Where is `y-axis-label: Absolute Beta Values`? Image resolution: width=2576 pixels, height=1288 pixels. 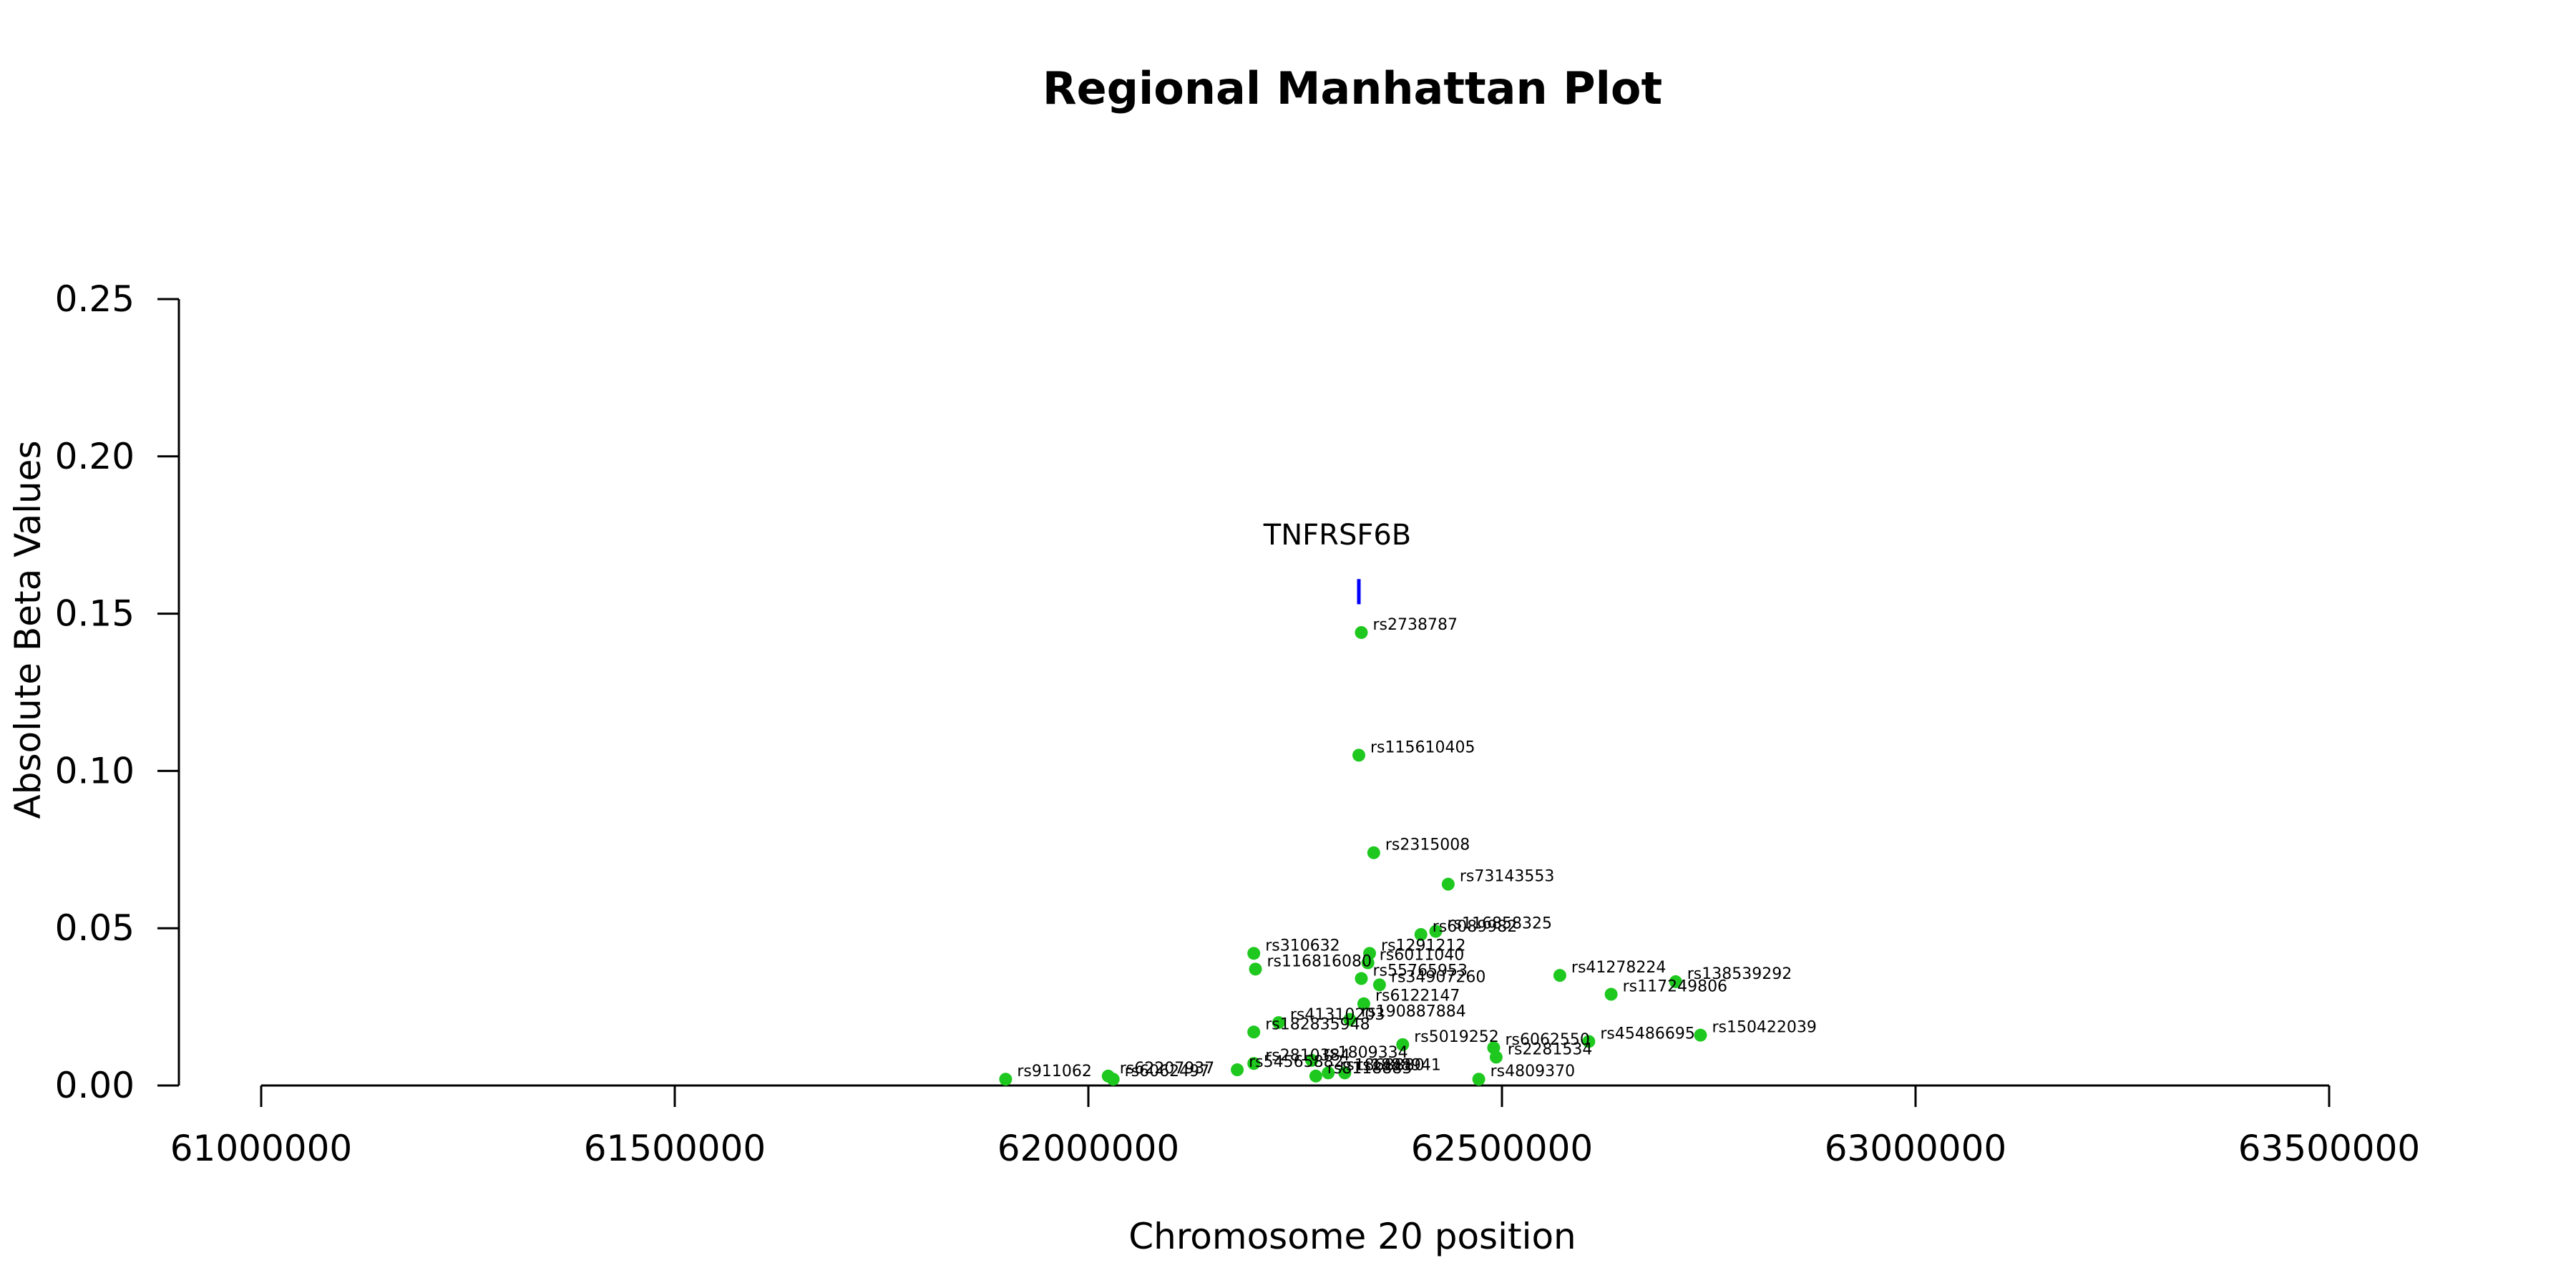 y-axis-label: Absolute Beta Values is located at coordinates (28, 630).